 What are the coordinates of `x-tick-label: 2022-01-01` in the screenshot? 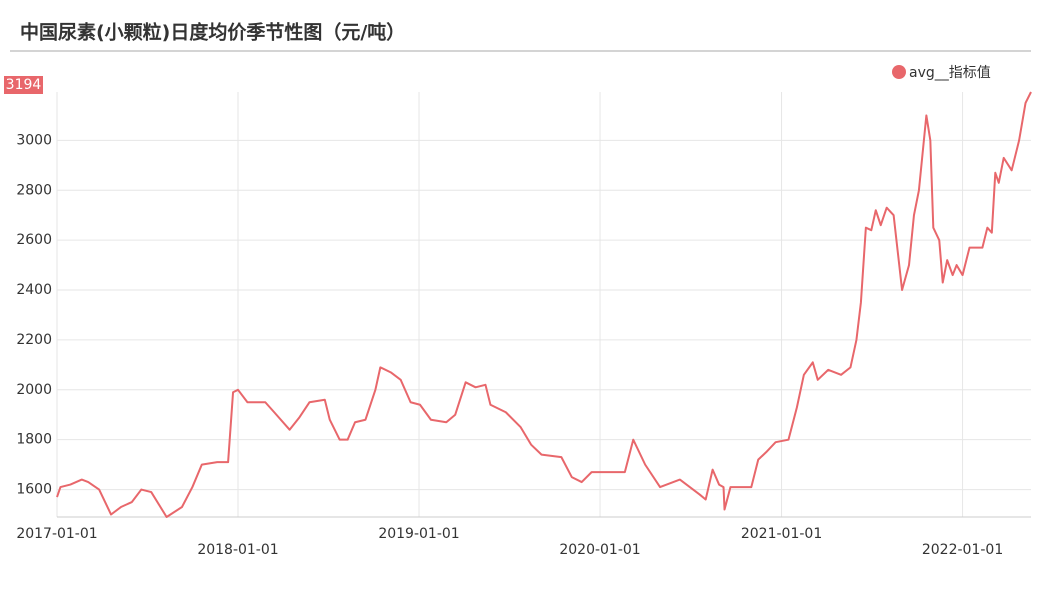 It's located at (962, 550).